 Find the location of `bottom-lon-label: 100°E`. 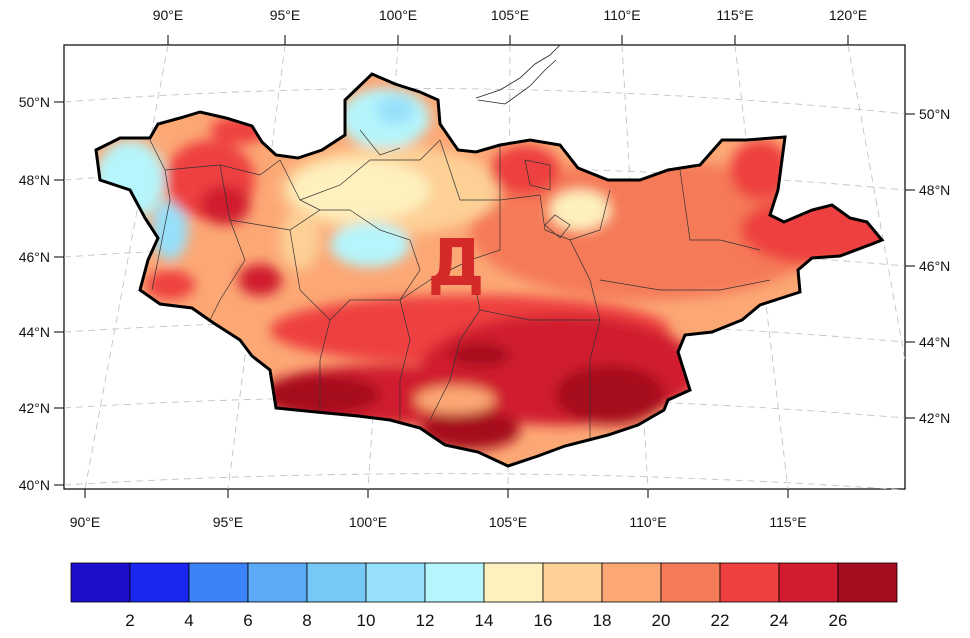

bottom-lon-label: 100°E is located at coordinates (368, 522).